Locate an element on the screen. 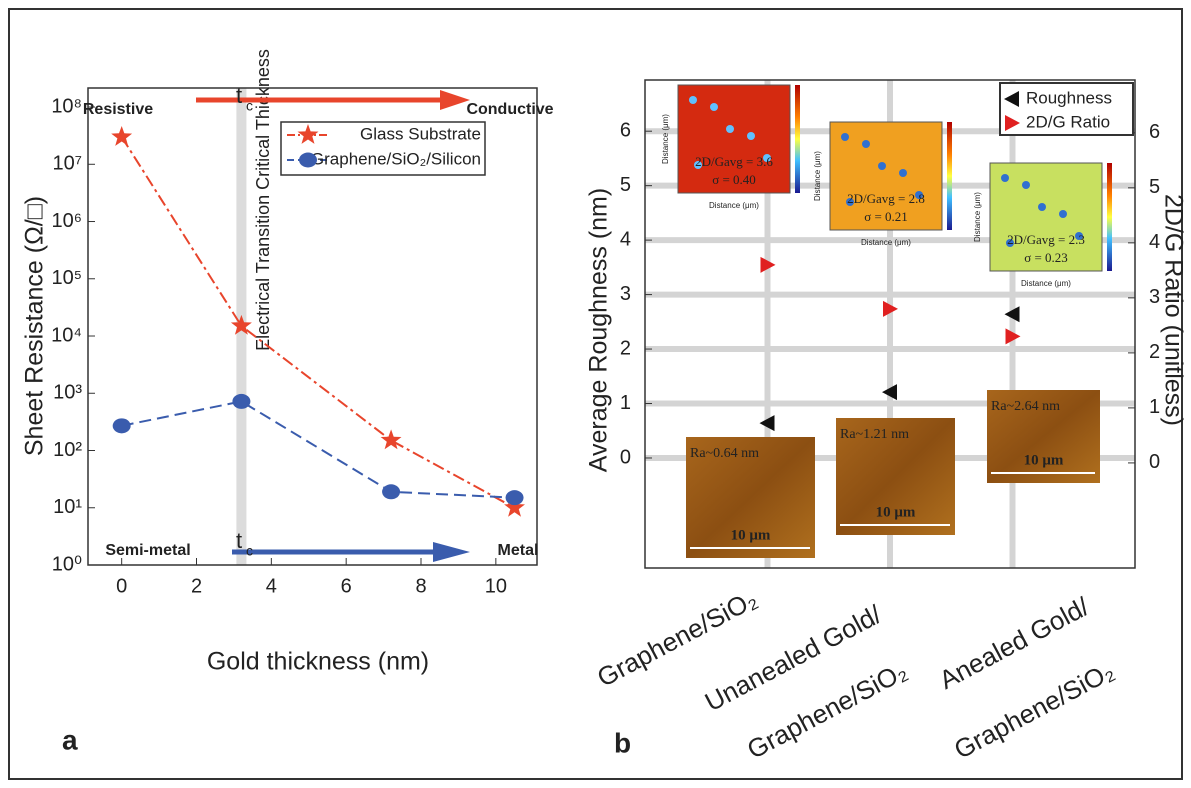 The width and height of the screenshot is (1191, 788). afm-inset: Ra~1.21 nm 10 μm is located at coordinates (895, 476).